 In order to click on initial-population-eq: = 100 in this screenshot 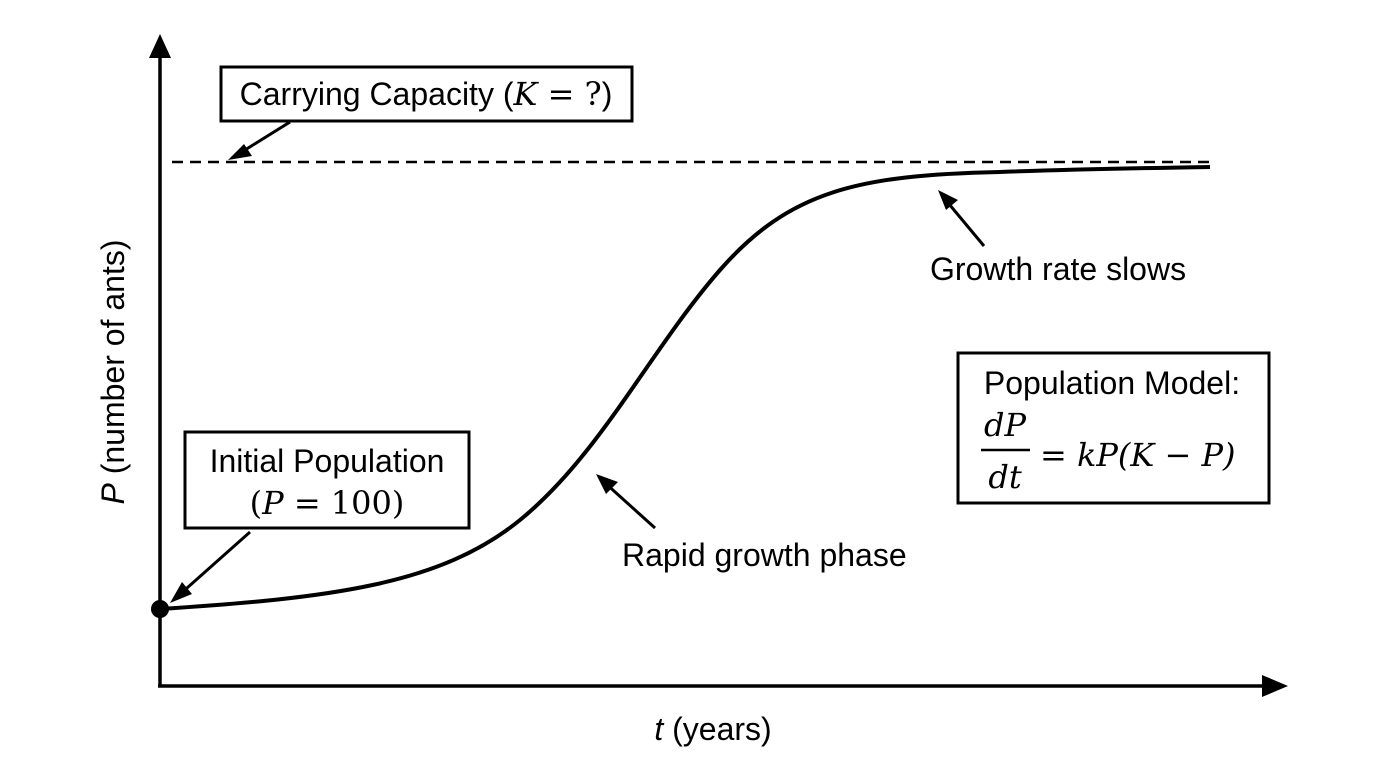, I will do `click(338, 503)`.